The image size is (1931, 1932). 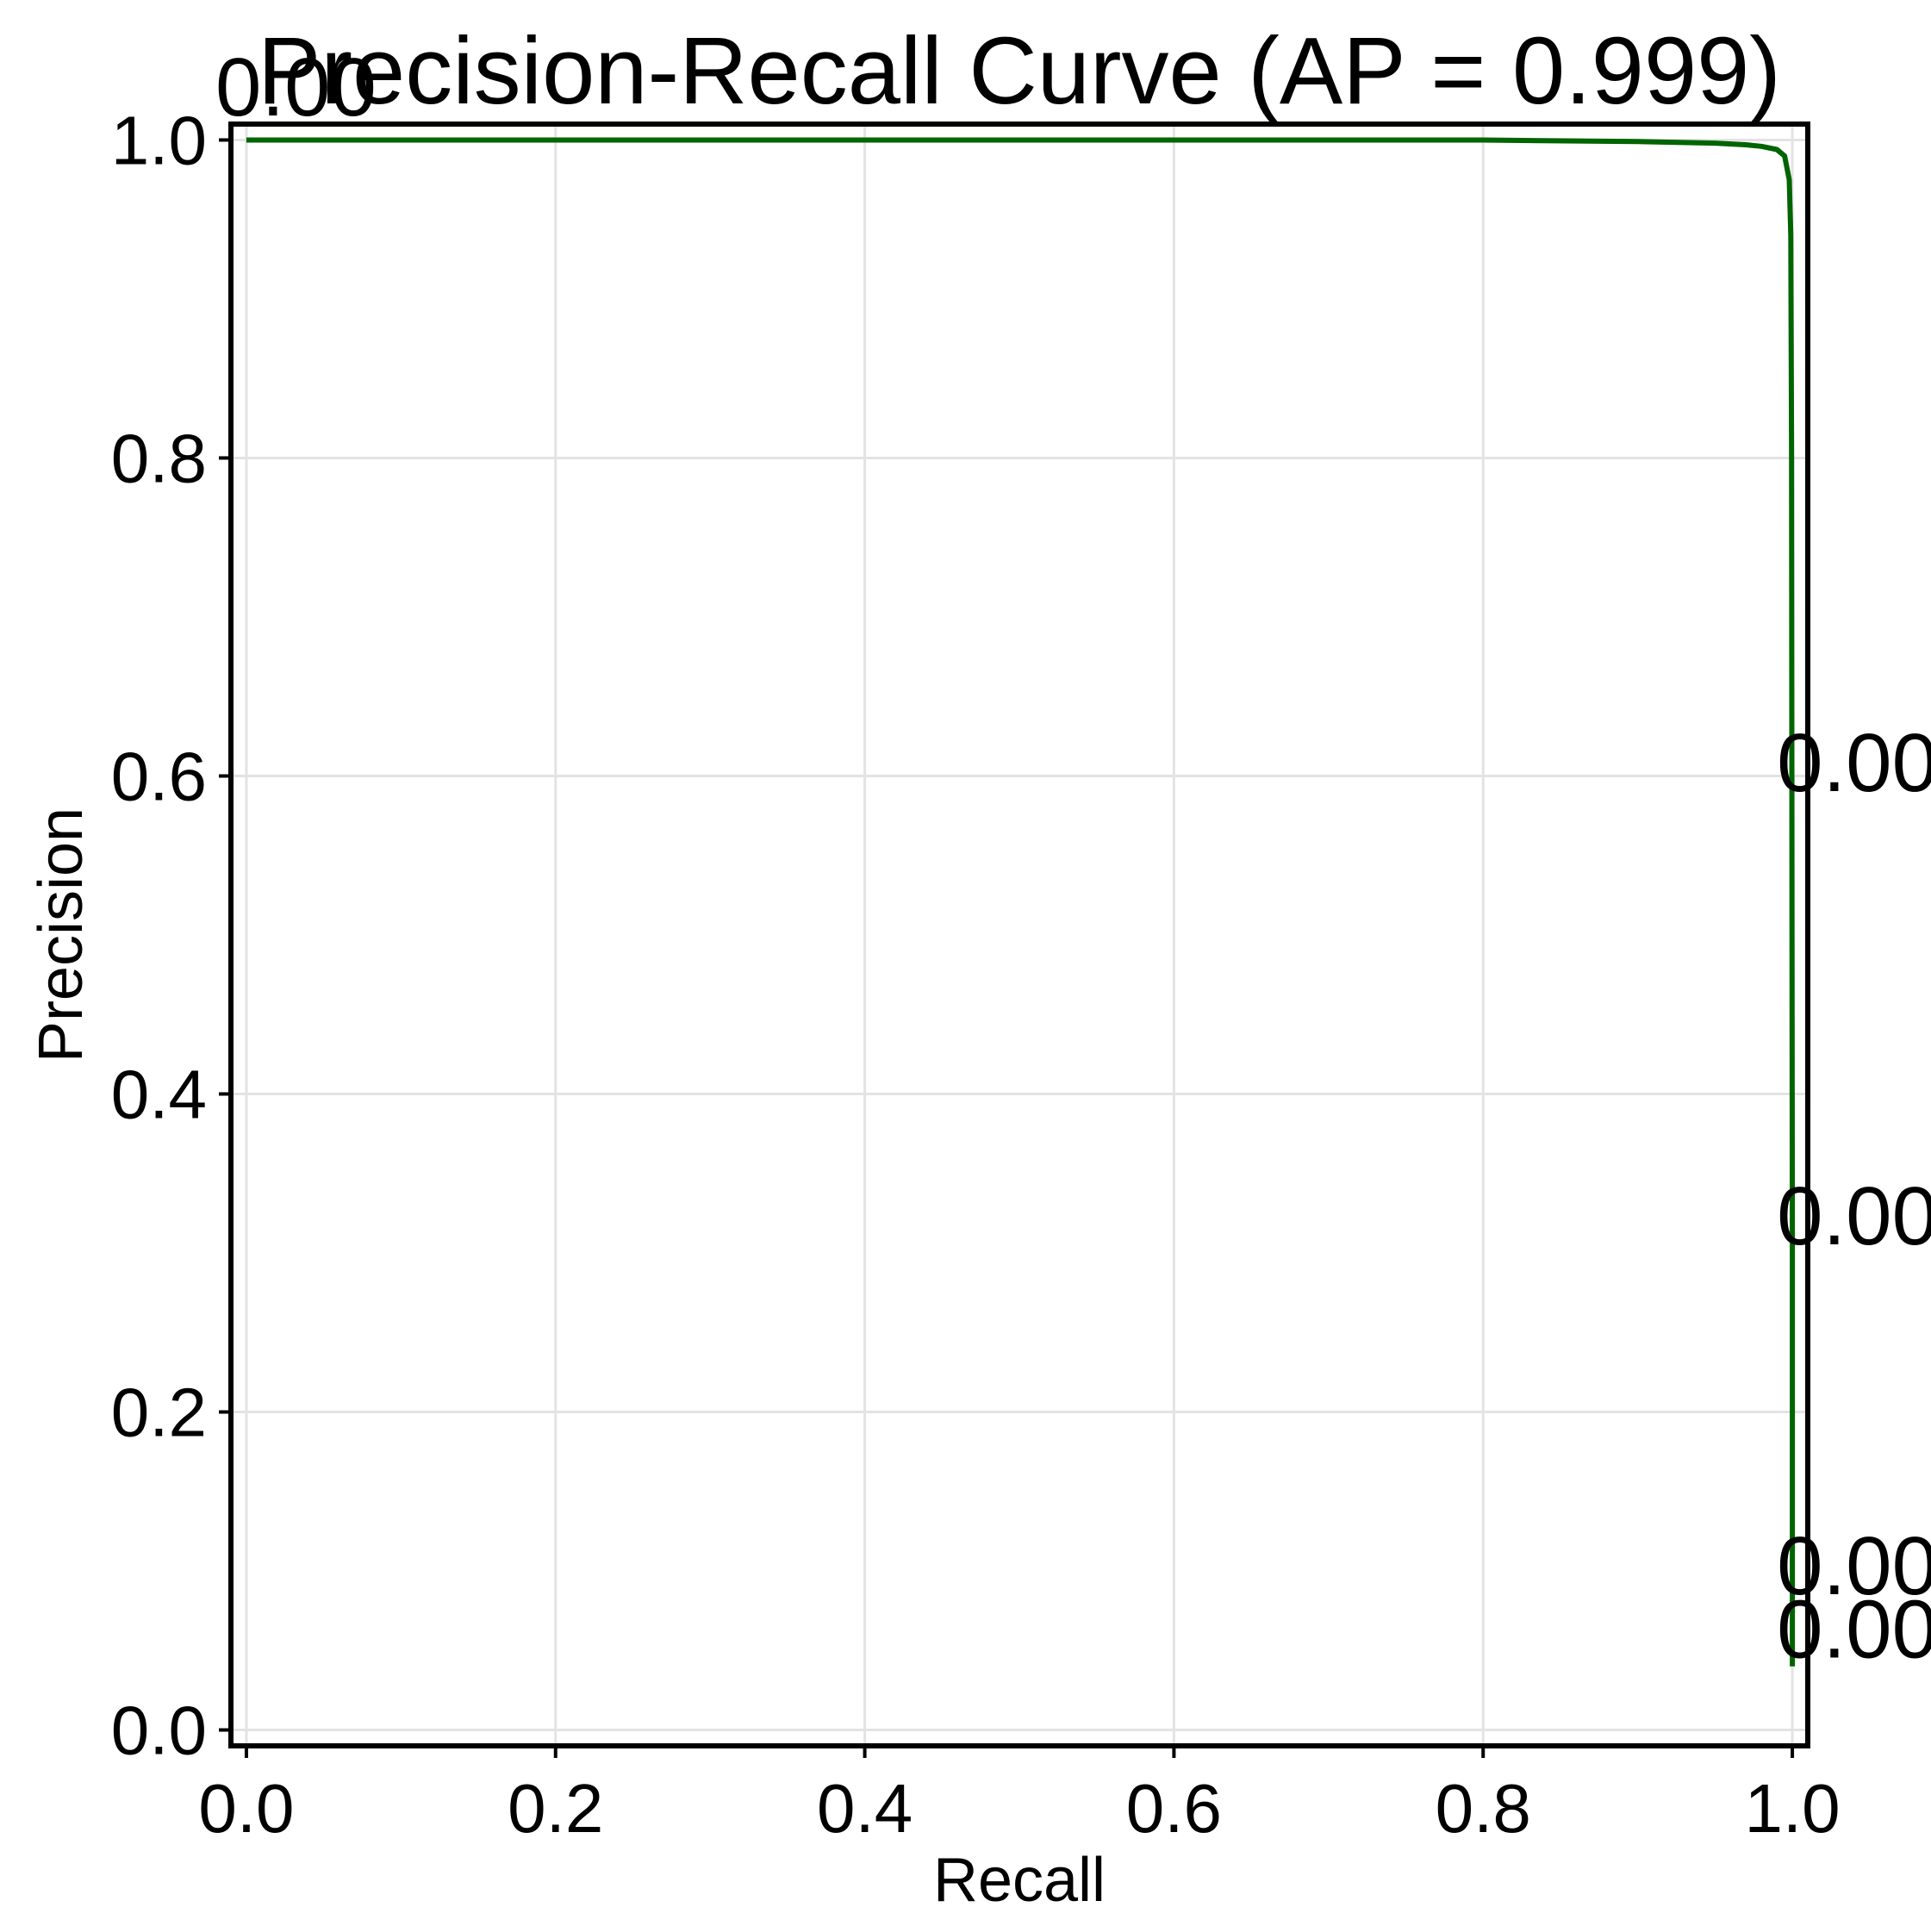 I want to click on y-tick-label: 0.2, so click(x=159, y=1412).